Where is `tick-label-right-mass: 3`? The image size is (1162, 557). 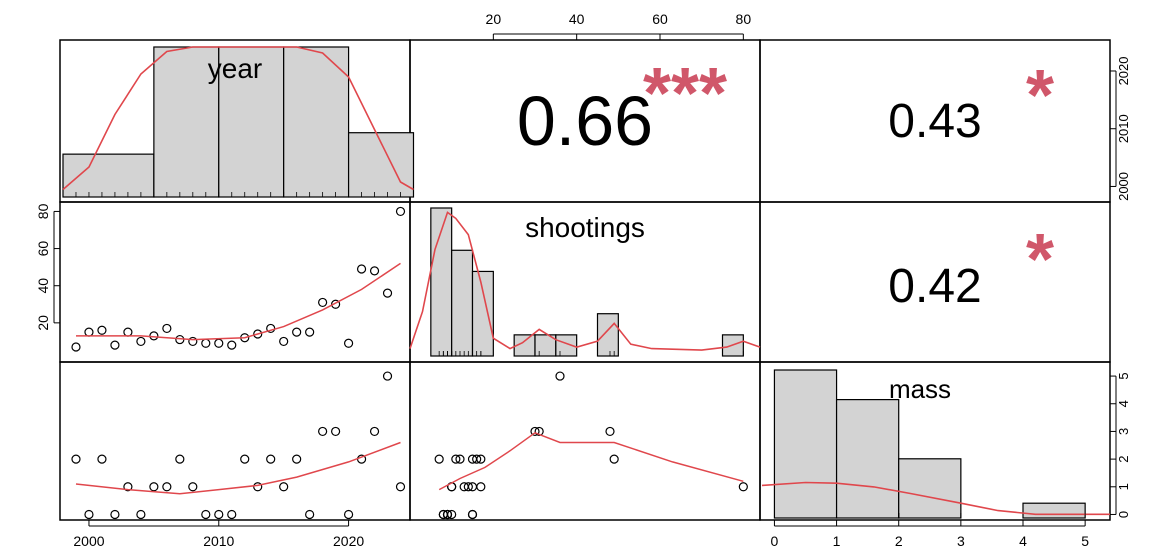 tick-label-right-mass: 3 is located at coordinates (1123, 431).